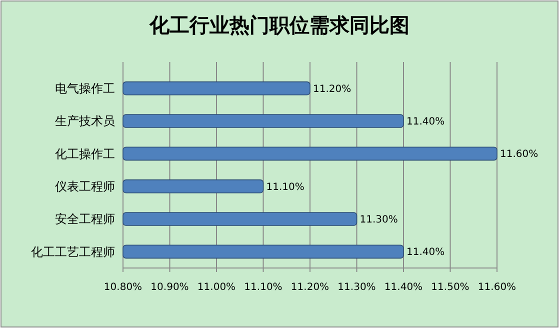 The image size is (559, 328). What do you see at coordinates (263, 287) in the screenshot?
I see `x-tick-label: 11.10%` at bounding box center [263, 287].